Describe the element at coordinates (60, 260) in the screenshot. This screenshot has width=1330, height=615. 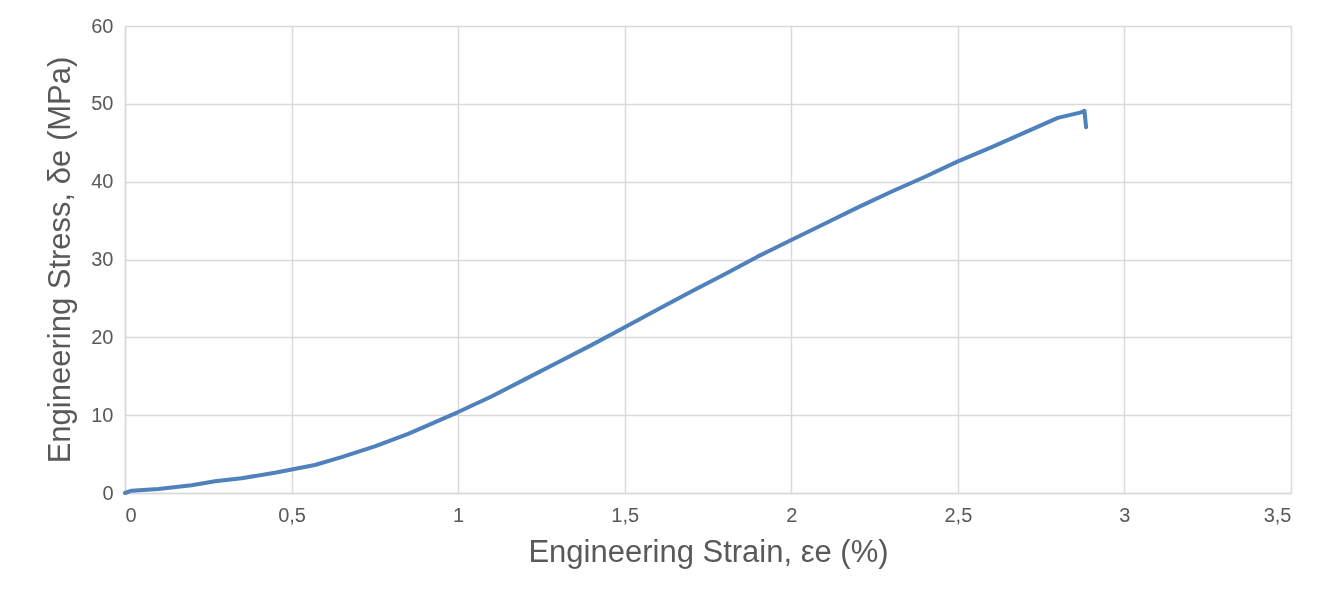
I see `y-axis-title: Engineering Stress, δe (MPa)` at that location.